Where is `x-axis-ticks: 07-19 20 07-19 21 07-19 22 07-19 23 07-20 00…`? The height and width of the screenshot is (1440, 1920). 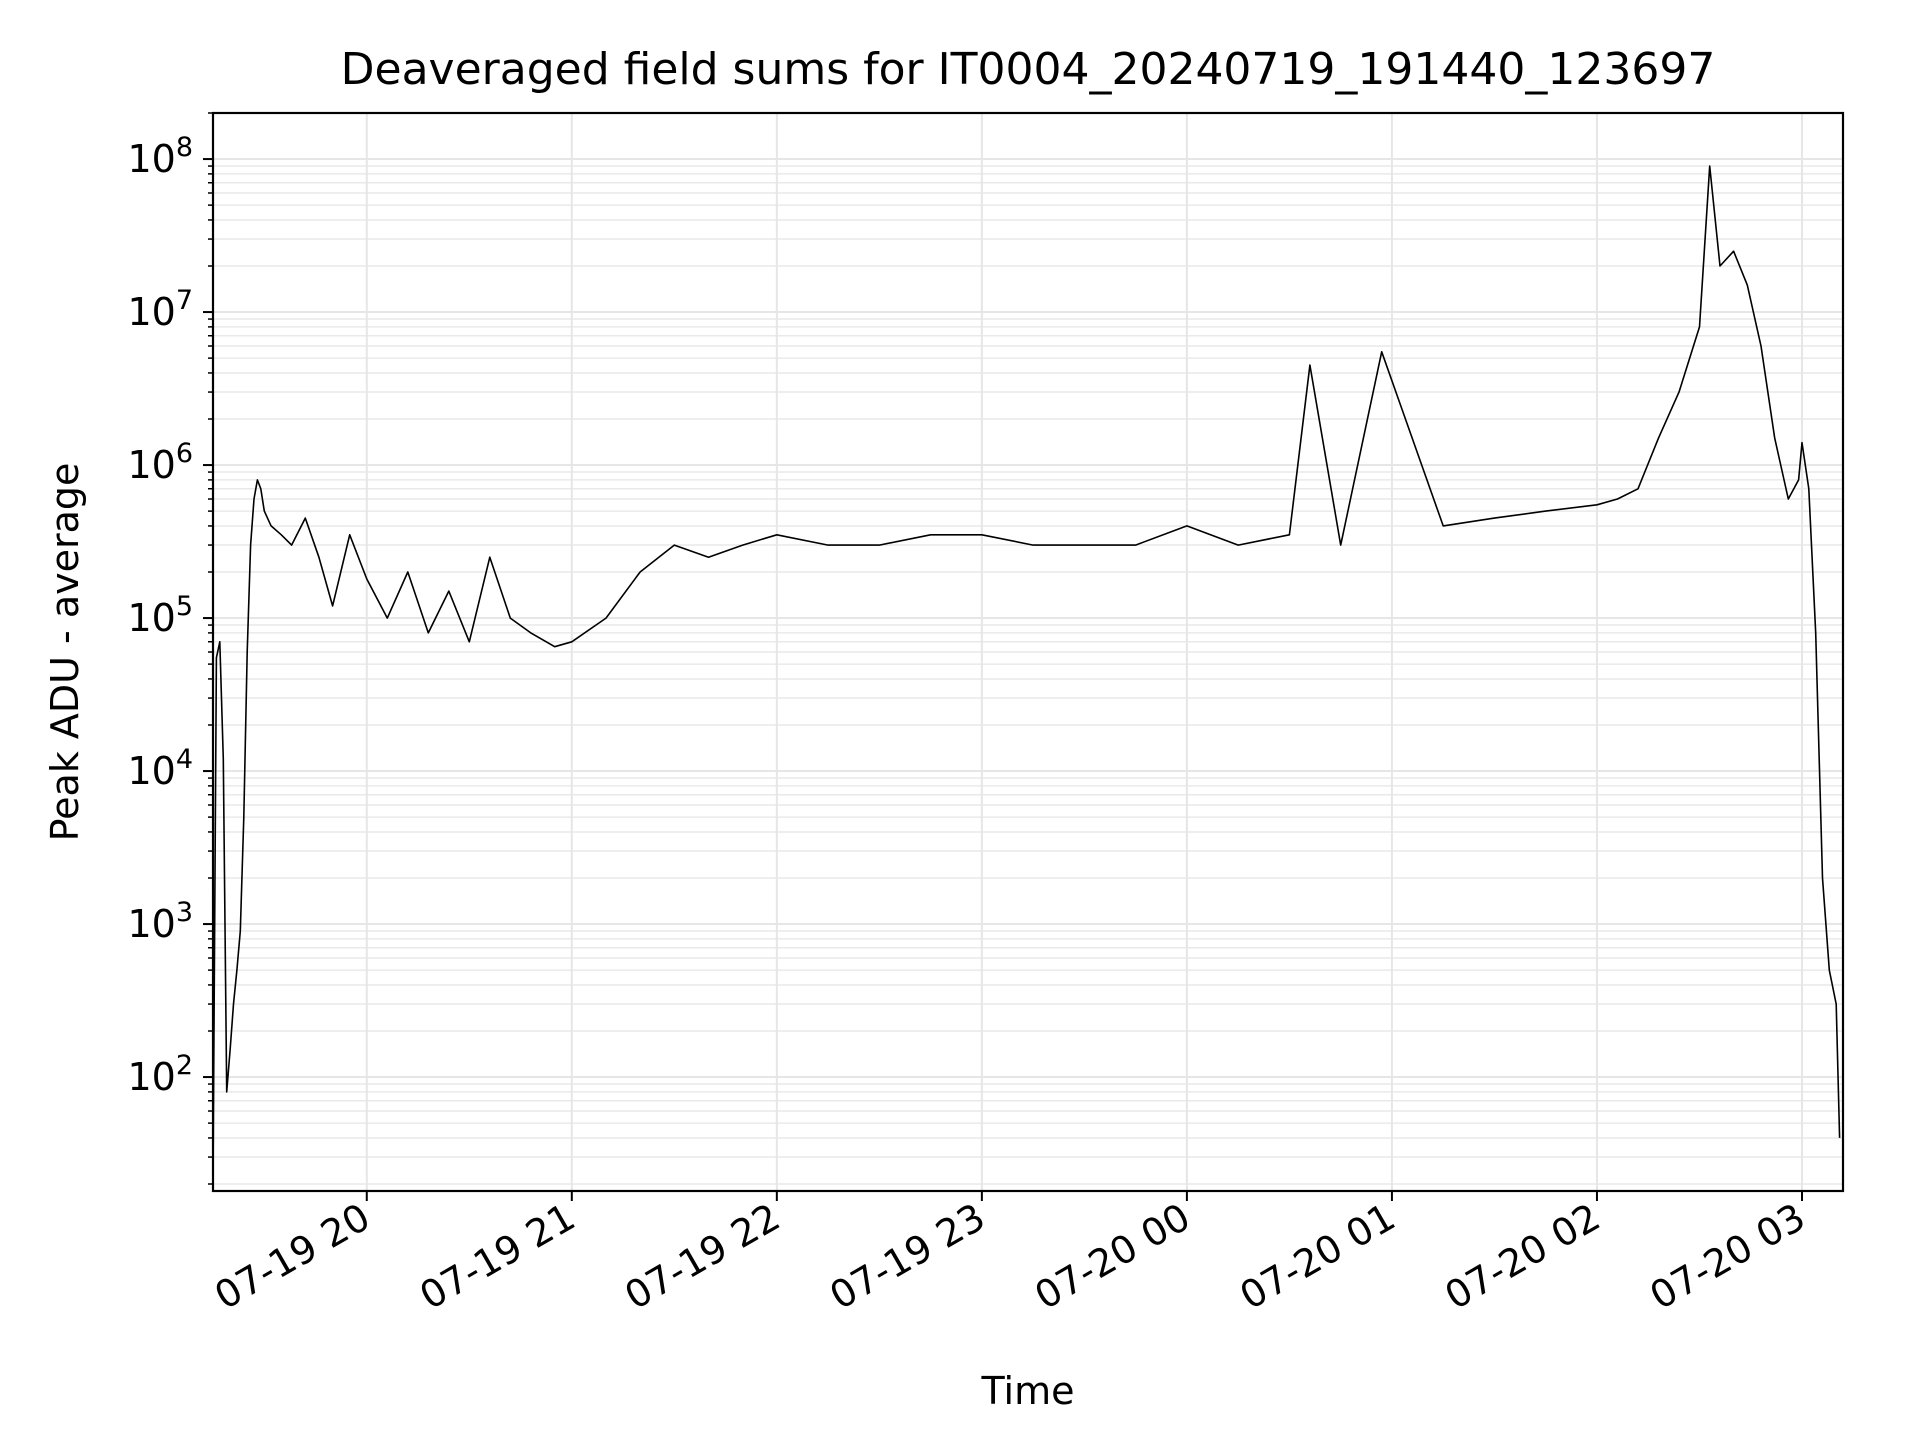
x-axis-ticks: 07-19 20 07-19 21 07-19 22 07-19 23 07-20 00… is located at coordinates (1009, 1254).